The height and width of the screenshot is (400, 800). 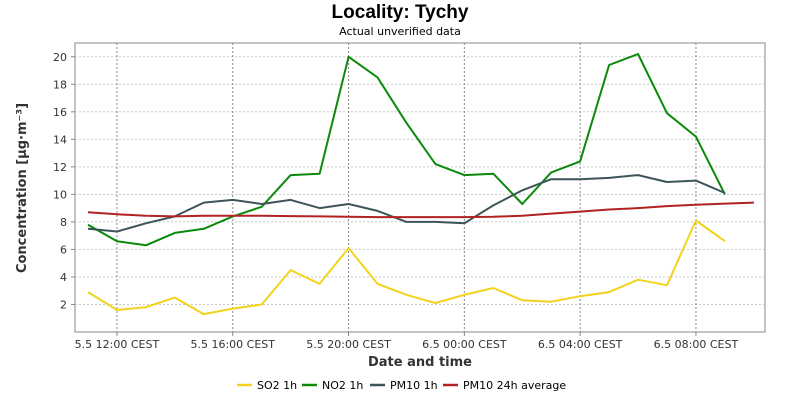 I want to click on x-tick-label: 6.5 08:00 CEST, so click(x=696, y=344).